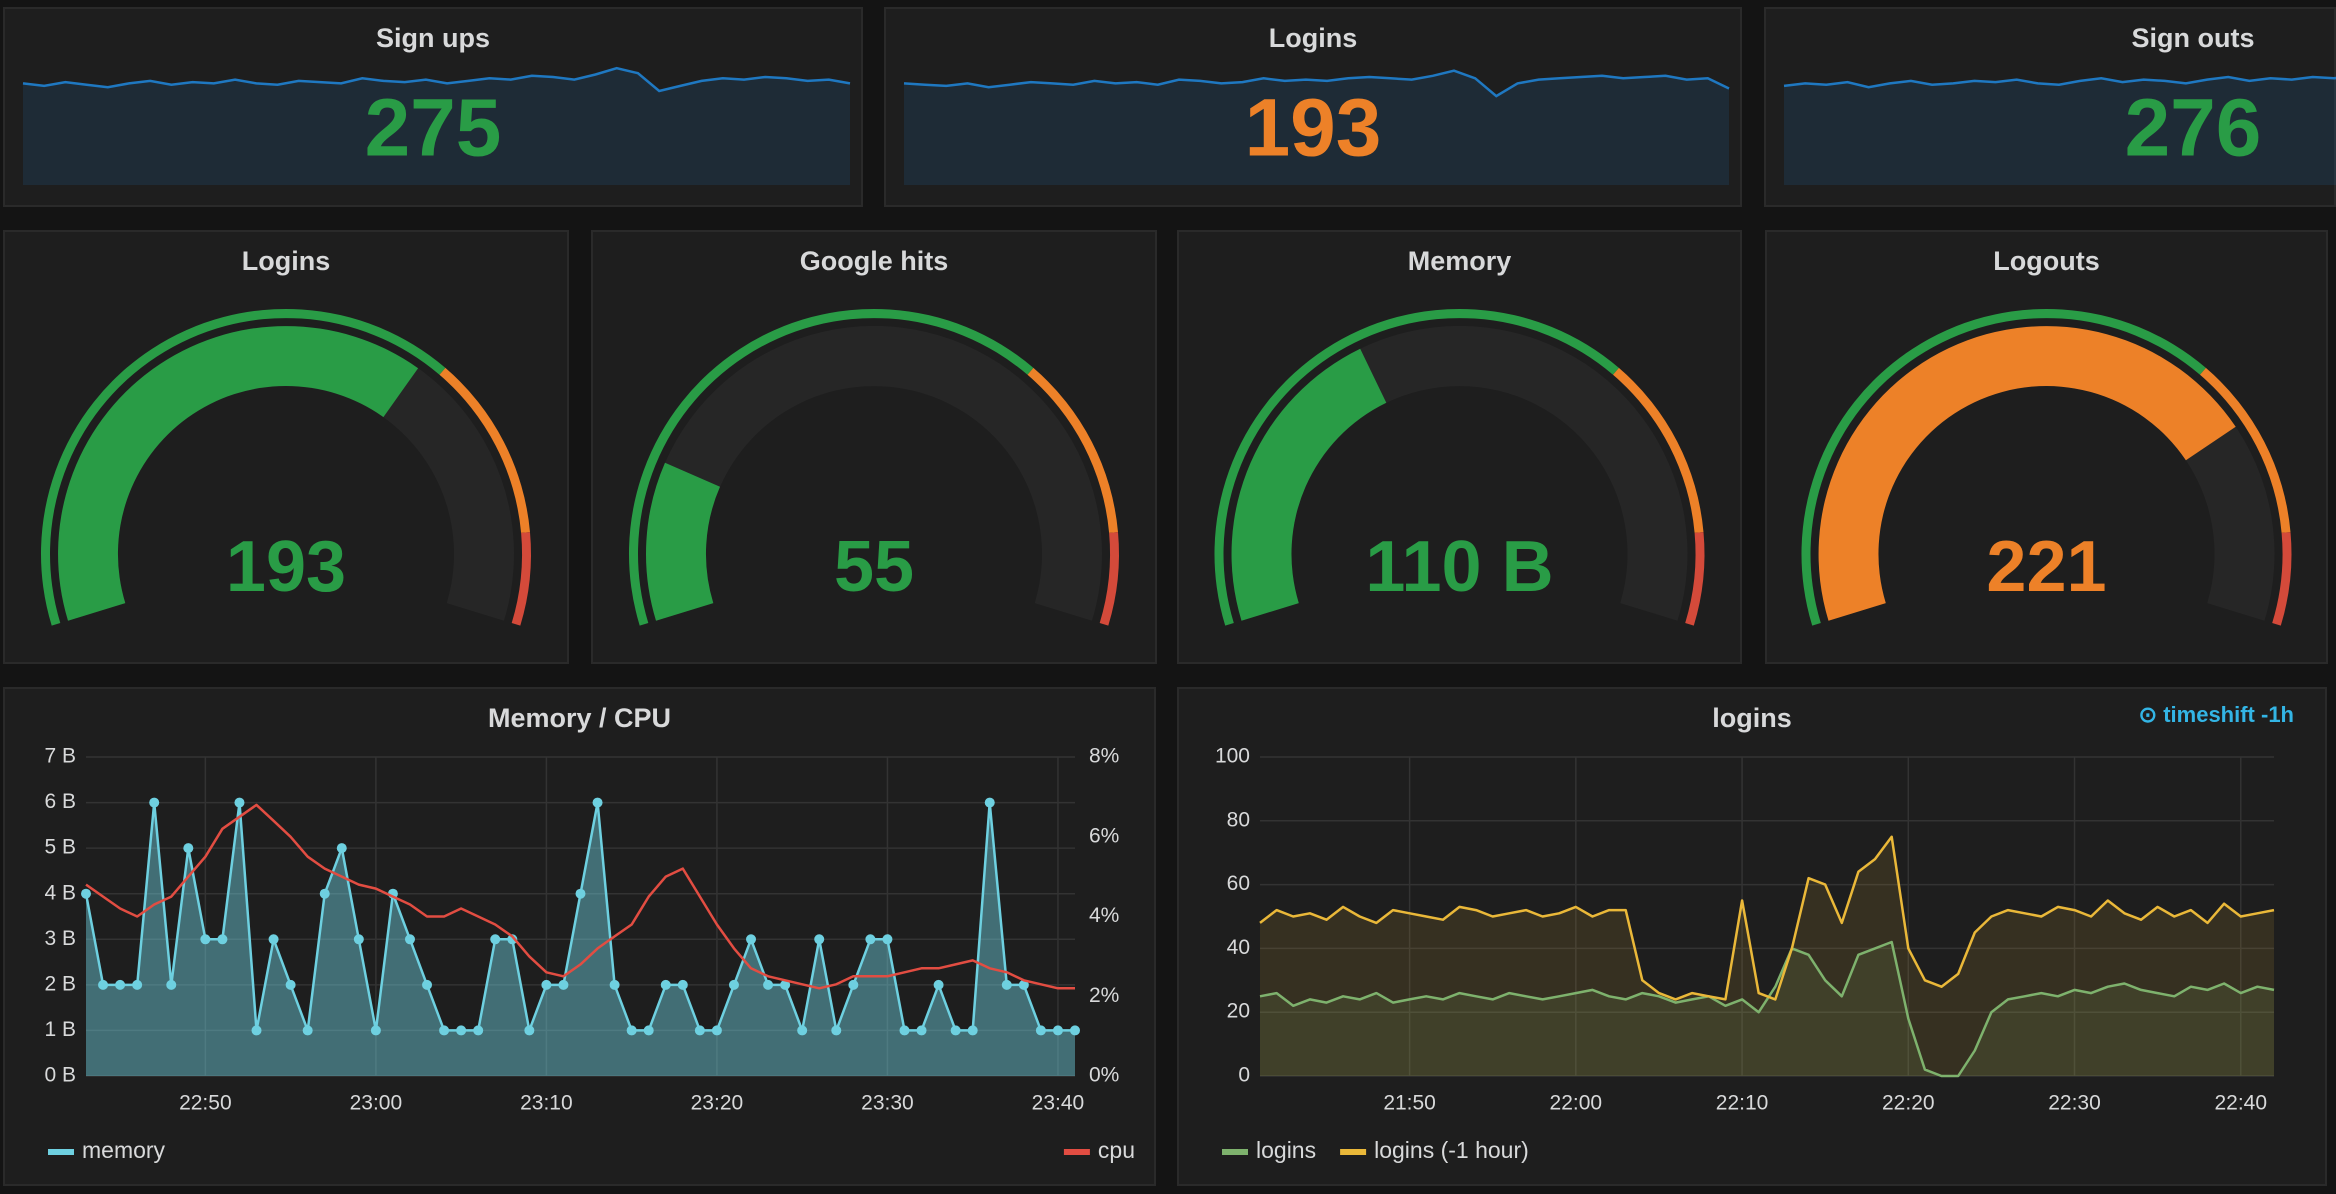 The width and height of the screenshot is (2336, 1194). I want to click on legend-label: logins, so click(1286, 1150).